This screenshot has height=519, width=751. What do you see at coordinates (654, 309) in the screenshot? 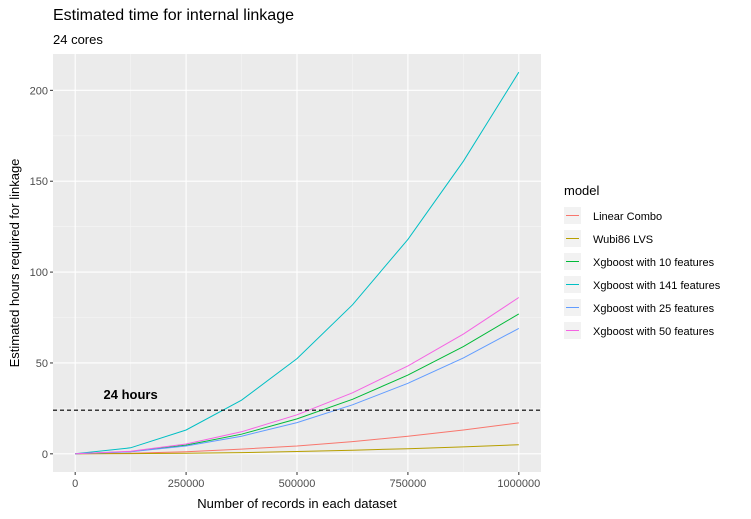
I see `legend-label: Xgboost with 25 features` at bounding box center [654, 309].